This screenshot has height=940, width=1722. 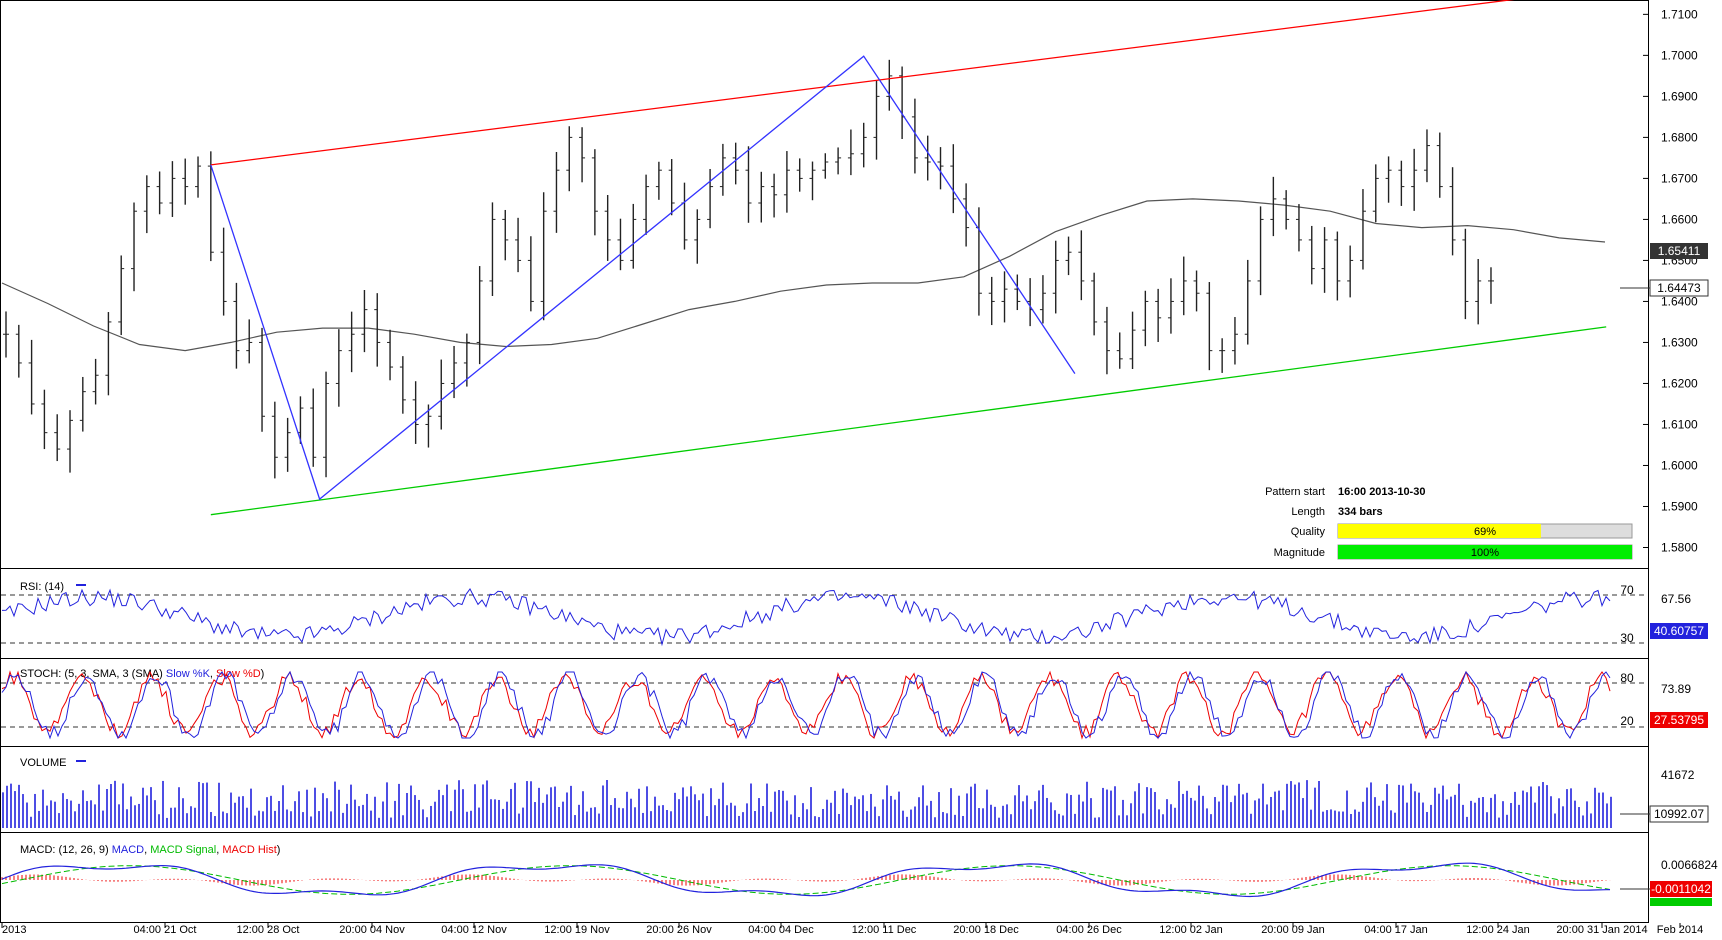 I want to click on x-tick-label: 20:00 18 Dec, so click(x=986, y=929).